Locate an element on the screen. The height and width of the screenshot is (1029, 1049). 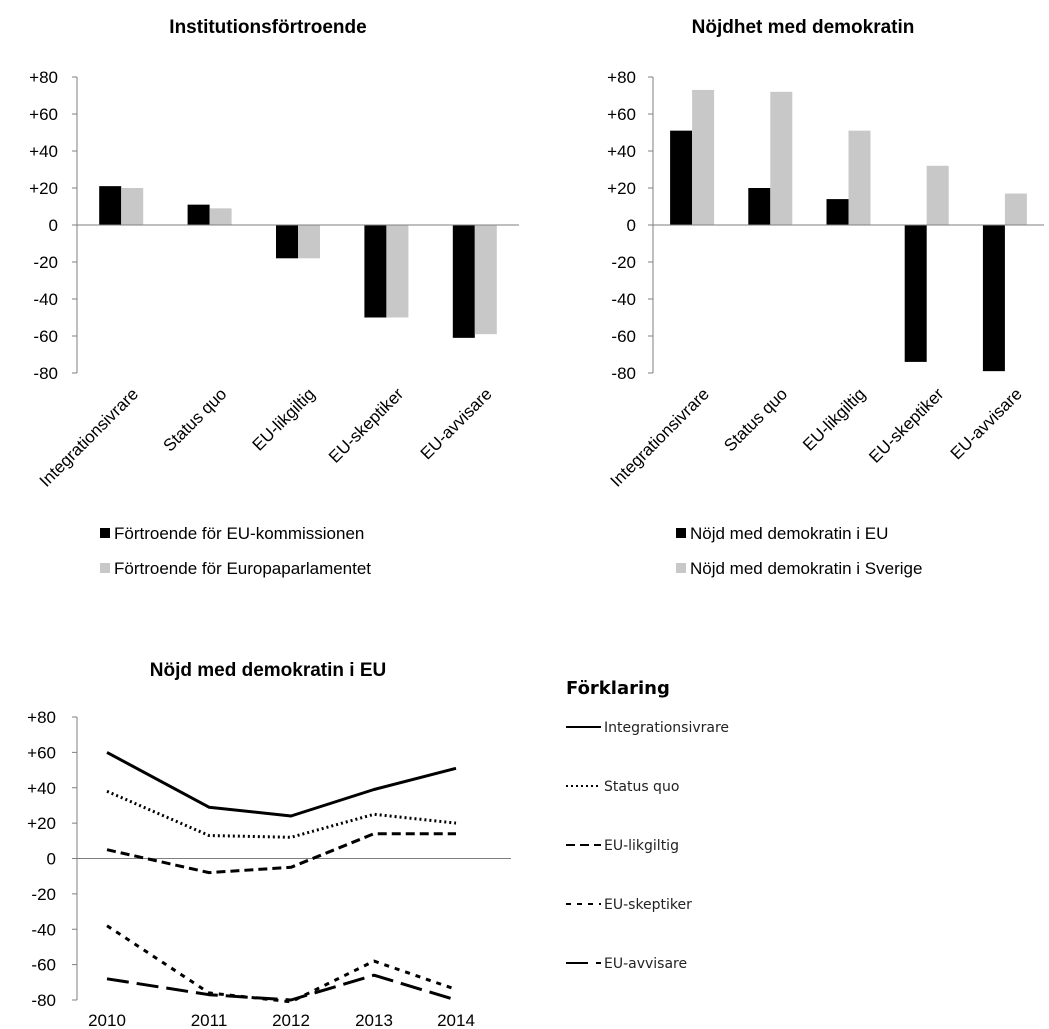
bar-f-rtroende-f-r-europaparlamentet-eu-avvisare is located at coordinates (485, 280).